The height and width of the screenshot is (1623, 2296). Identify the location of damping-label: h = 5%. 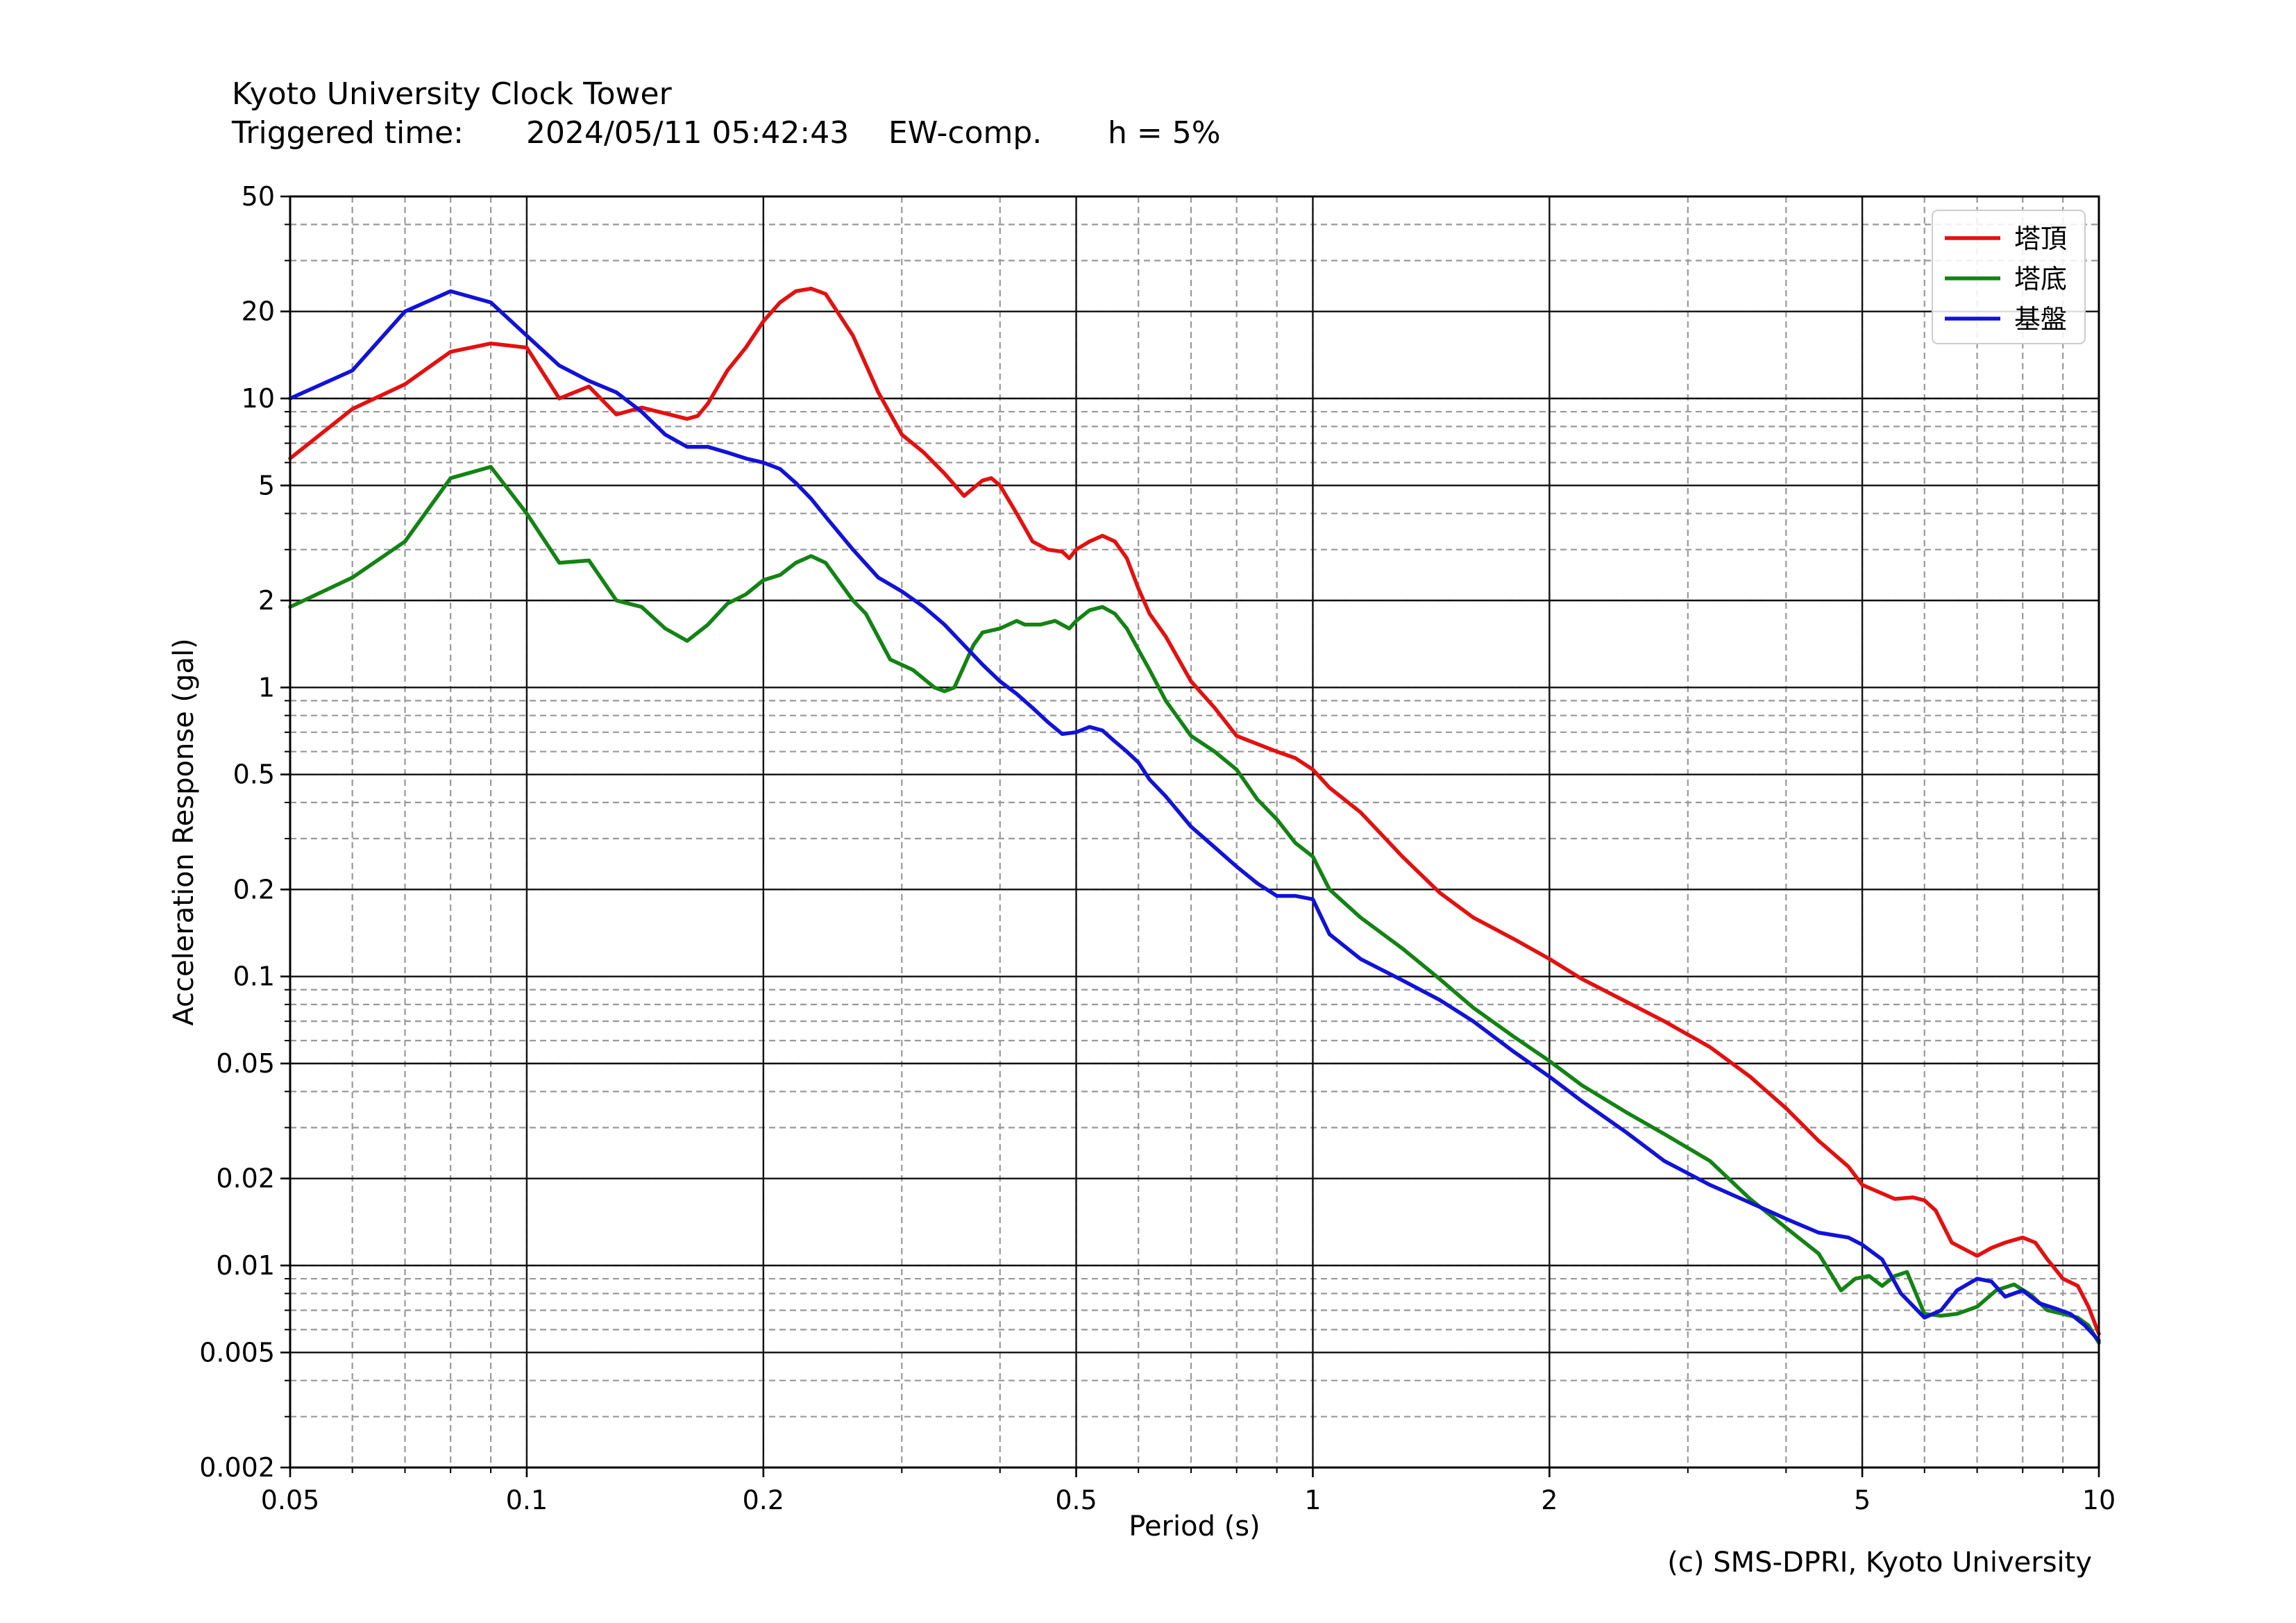
(1165, 133).